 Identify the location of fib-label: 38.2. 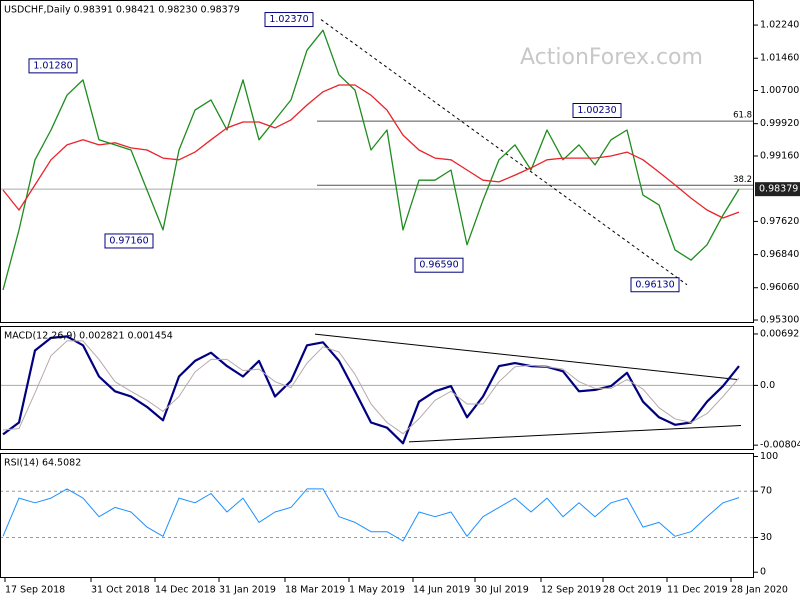
(742, 180).